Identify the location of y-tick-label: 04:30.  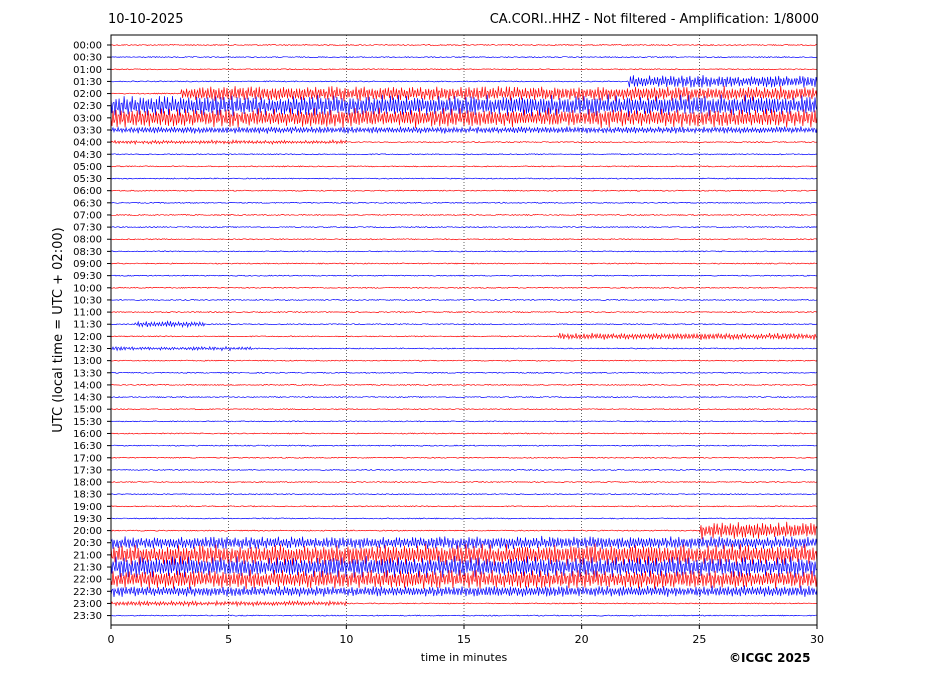
(87, 155).